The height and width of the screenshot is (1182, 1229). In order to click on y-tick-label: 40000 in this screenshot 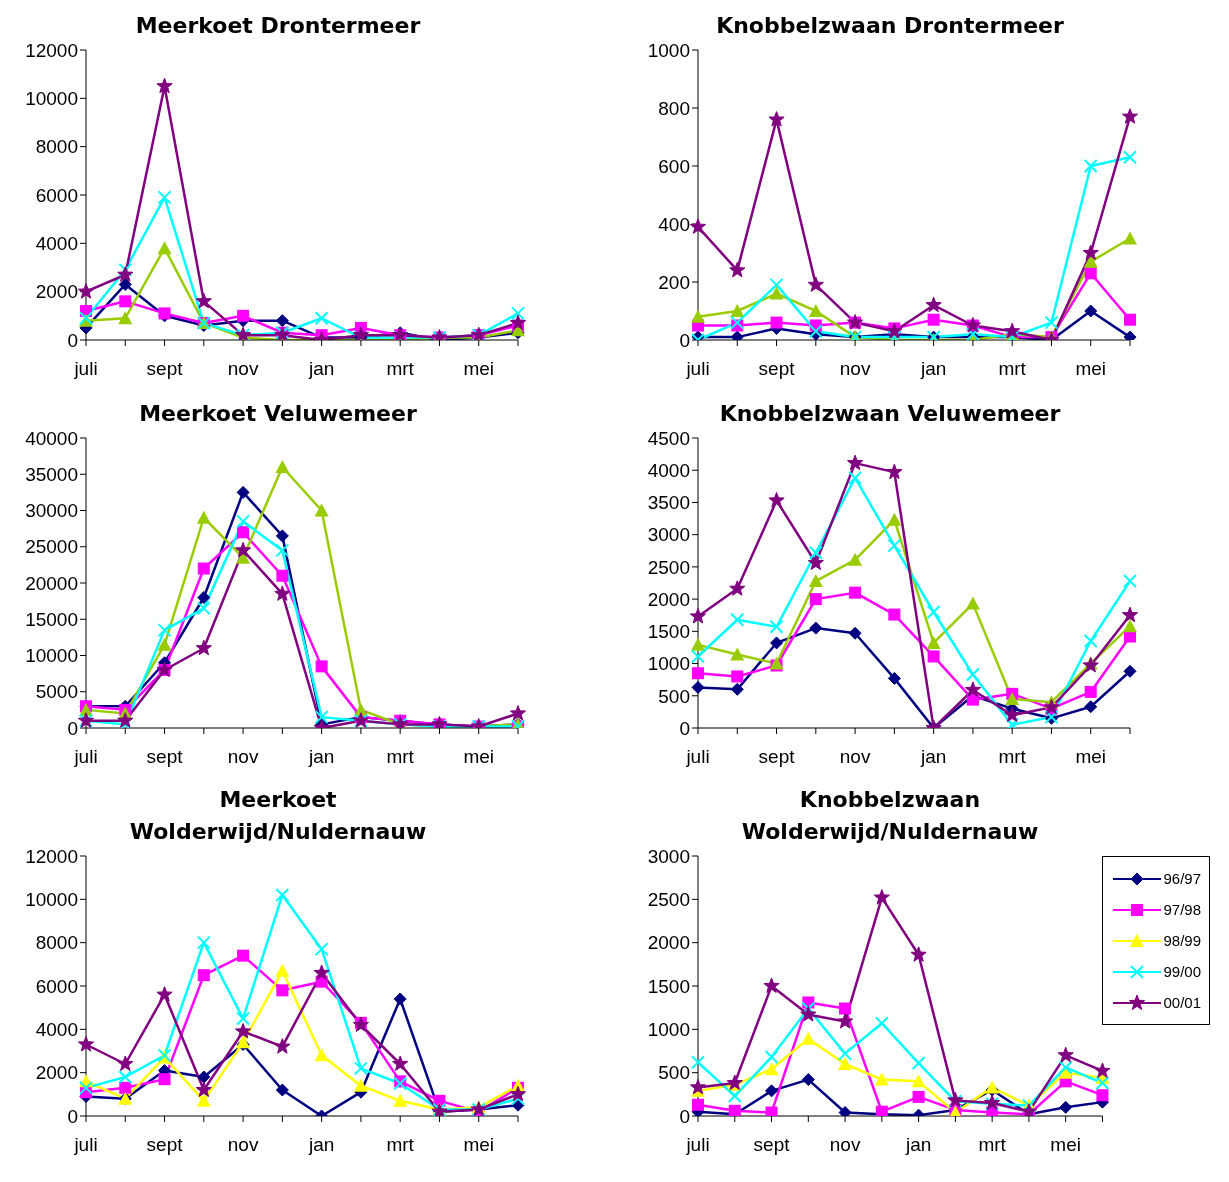, I will do `click(51, 438)`.